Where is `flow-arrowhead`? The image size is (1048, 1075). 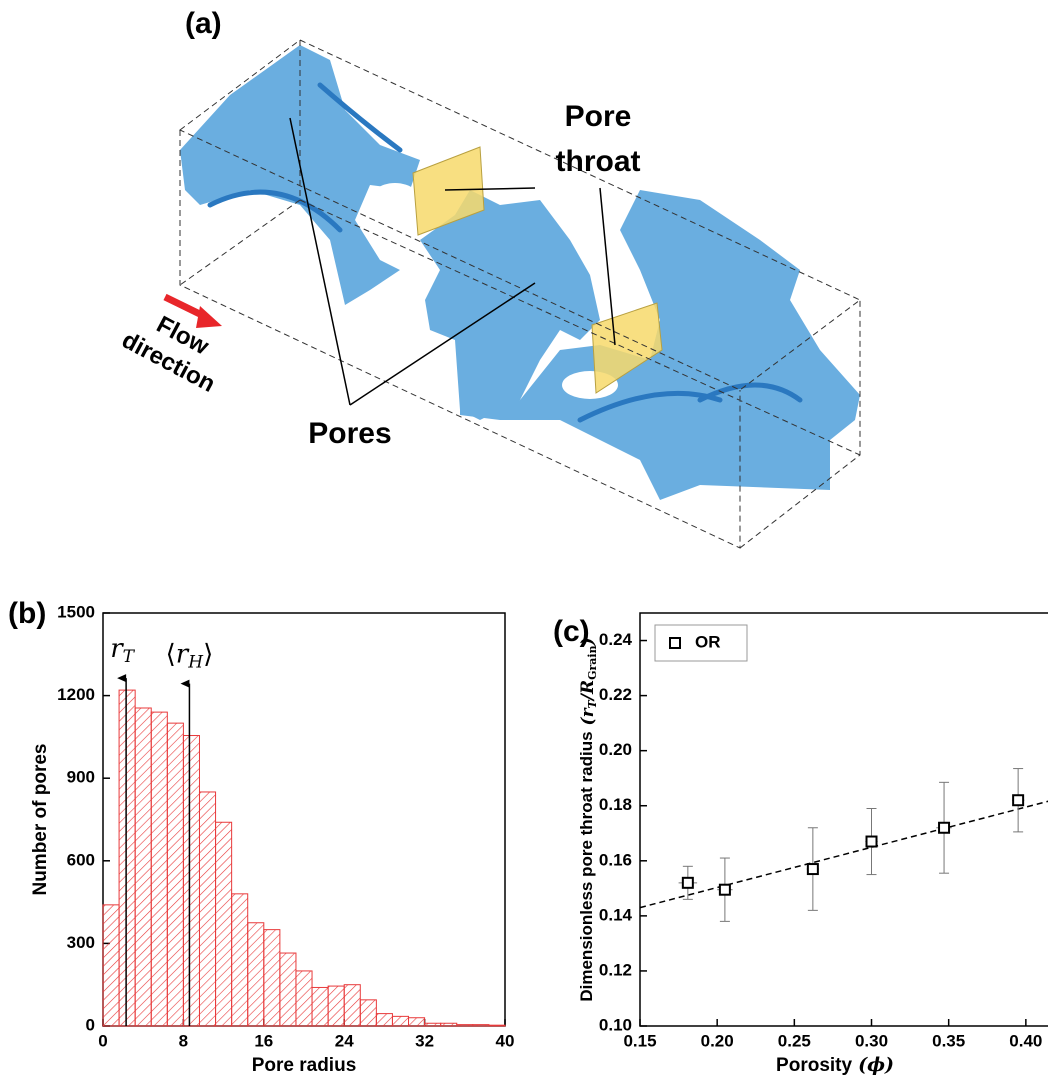
flow-arrowhead is located at coordinates (209, 317).